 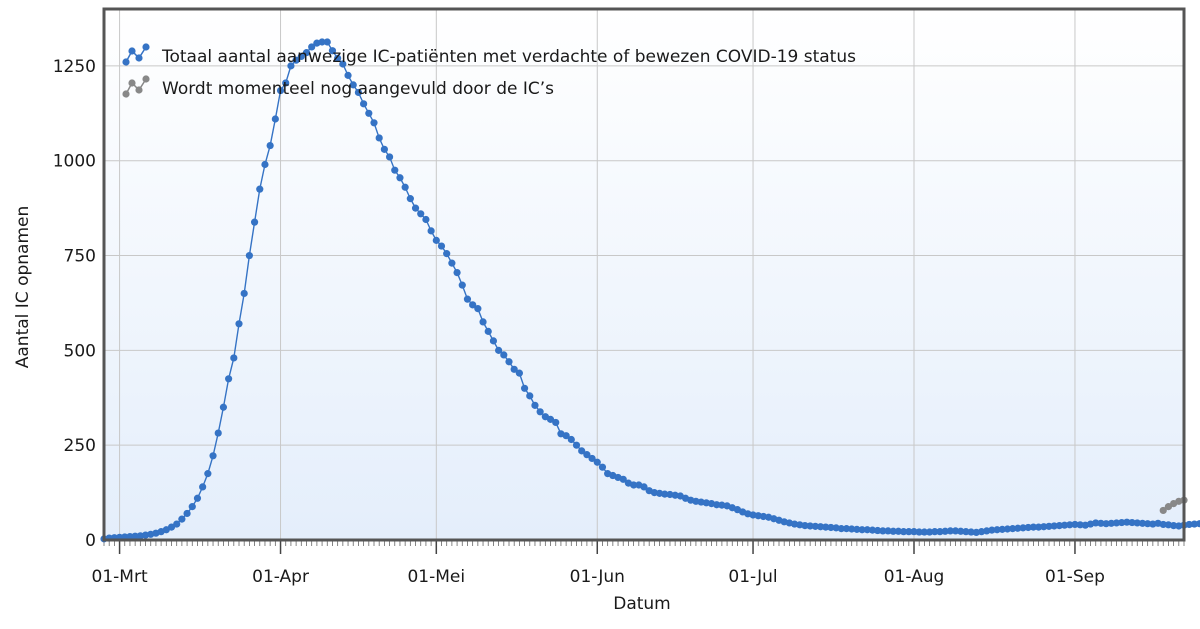 I want to click on x-tick-label: 01-Mrt, so click(x=120, y=577).